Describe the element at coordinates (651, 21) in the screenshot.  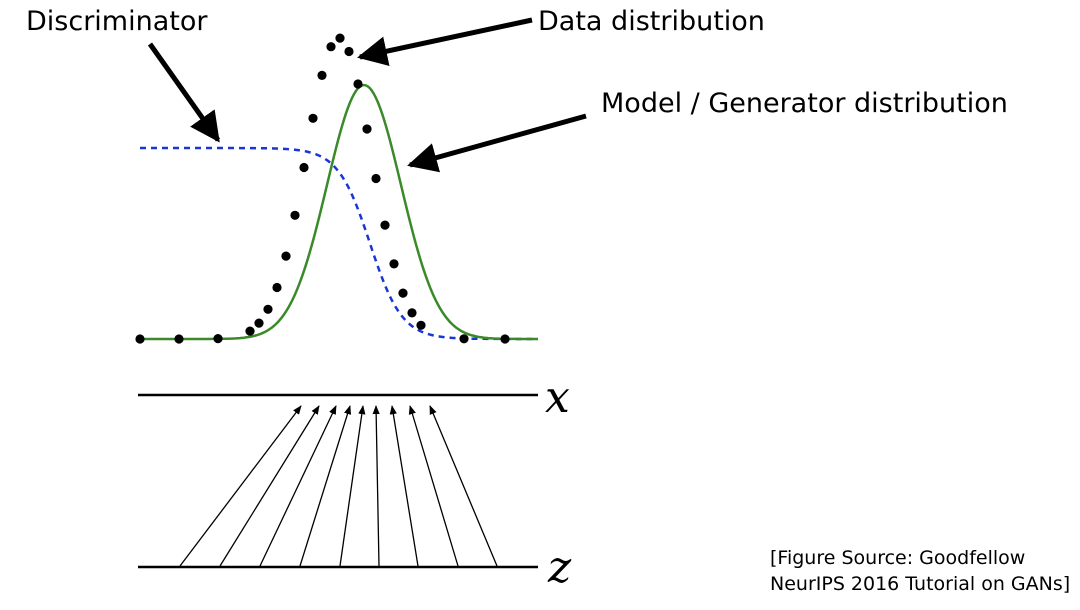
I see `data-distribution-label: Data distribution` at that location.